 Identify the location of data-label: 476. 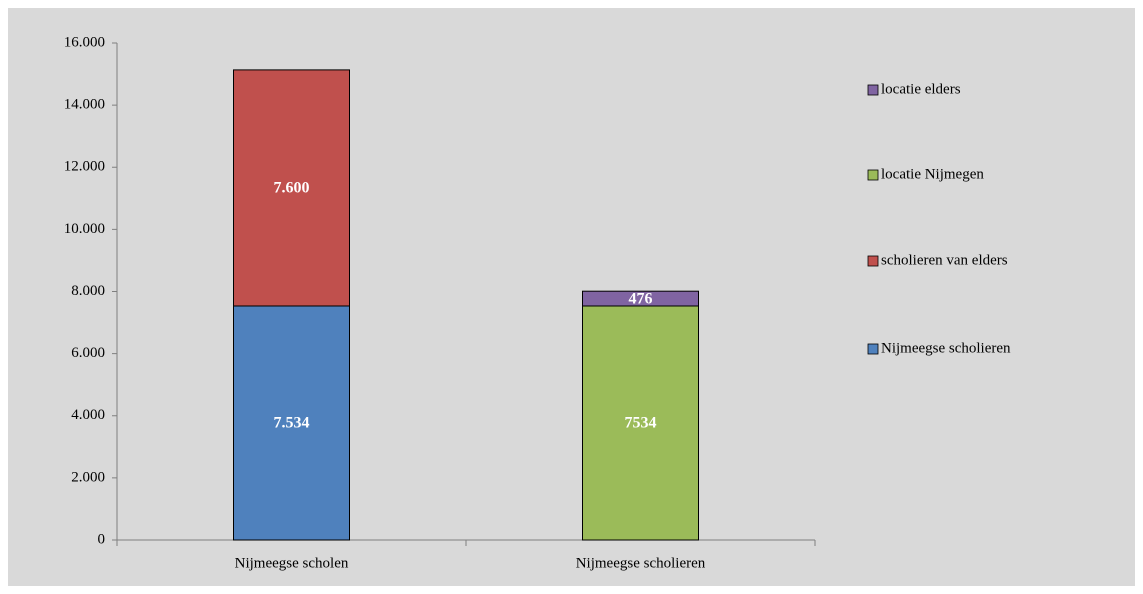
(641, 298).